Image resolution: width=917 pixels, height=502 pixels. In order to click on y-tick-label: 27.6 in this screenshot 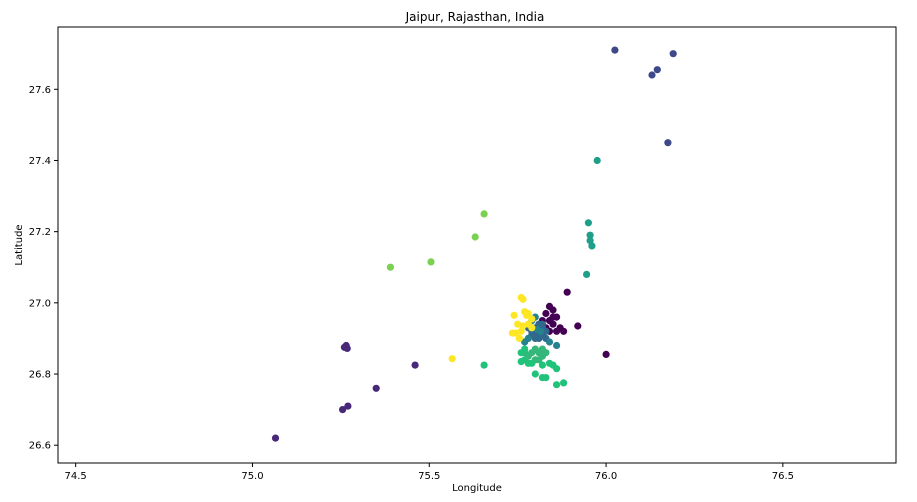, I will do `click(40, 90)`.